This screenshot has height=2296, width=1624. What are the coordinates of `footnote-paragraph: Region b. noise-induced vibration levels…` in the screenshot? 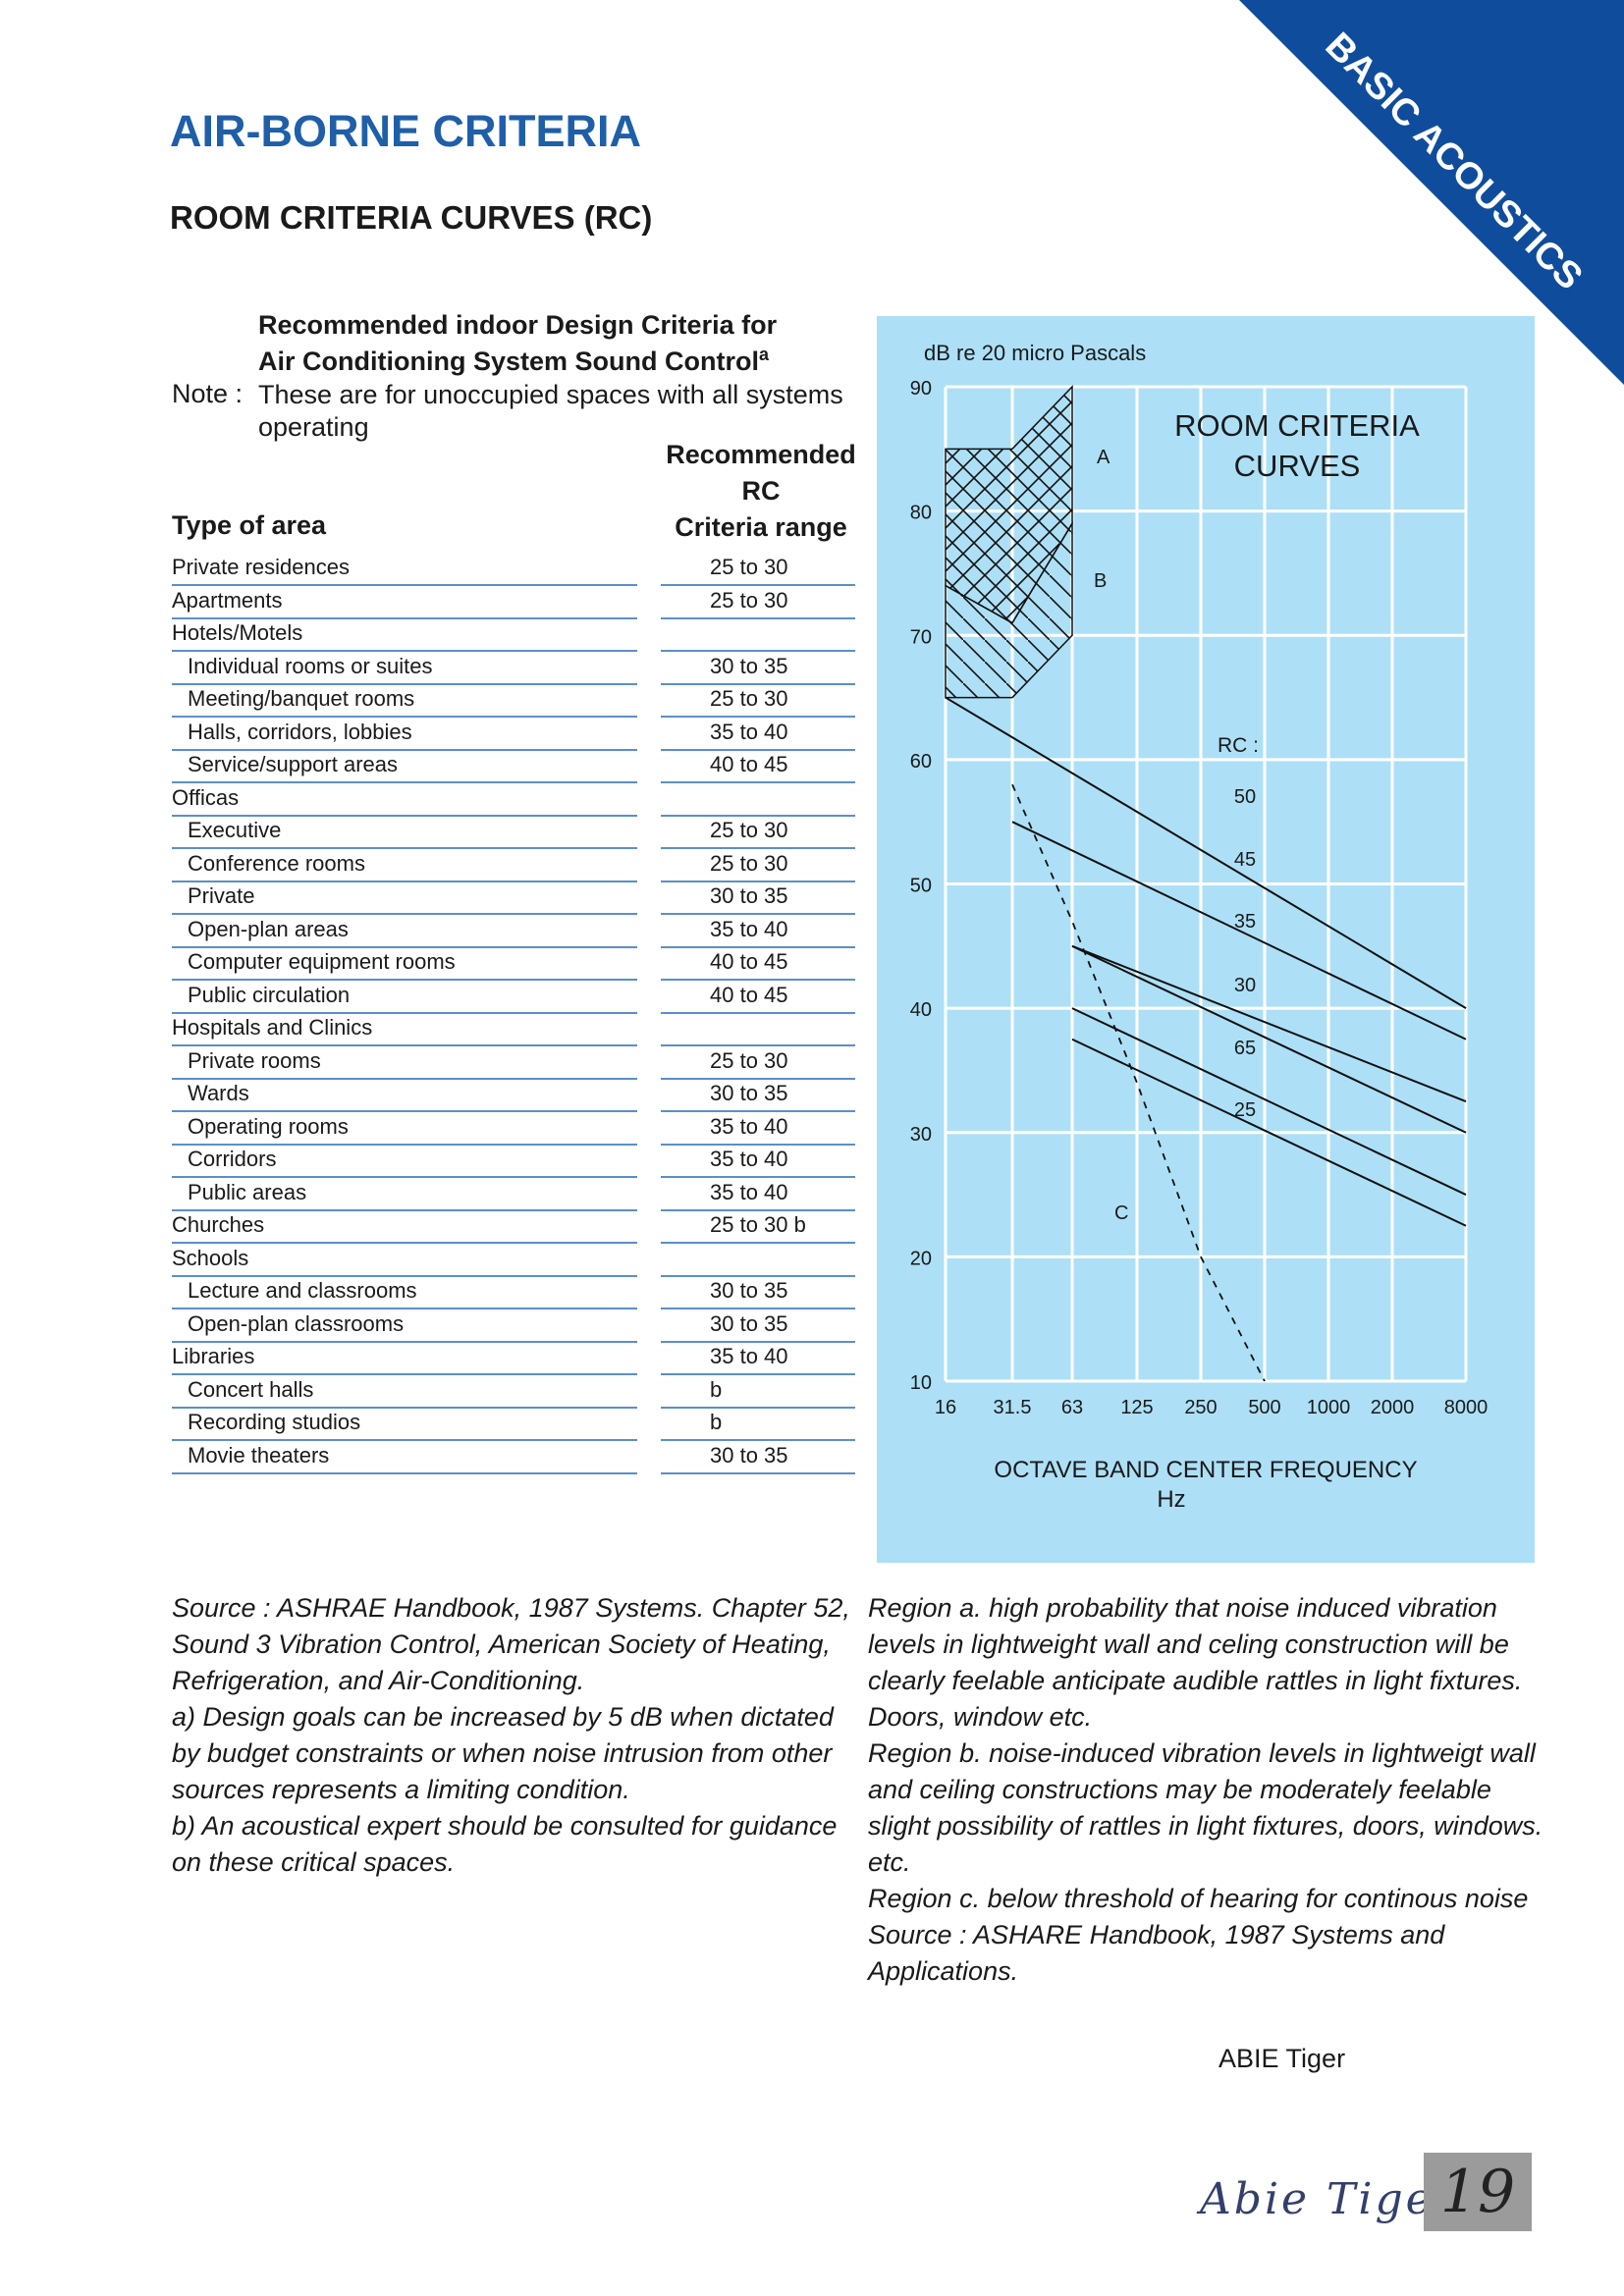 It's located at (1205, 1808).